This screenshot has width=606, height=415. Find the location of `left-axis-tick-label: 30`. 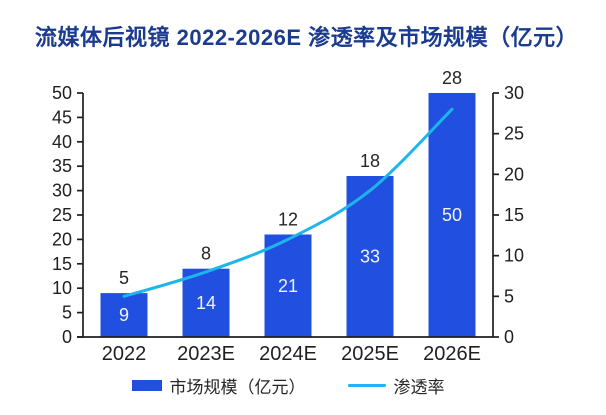

left-axis-tick-label: 30 is located at coordinates (62, 191).